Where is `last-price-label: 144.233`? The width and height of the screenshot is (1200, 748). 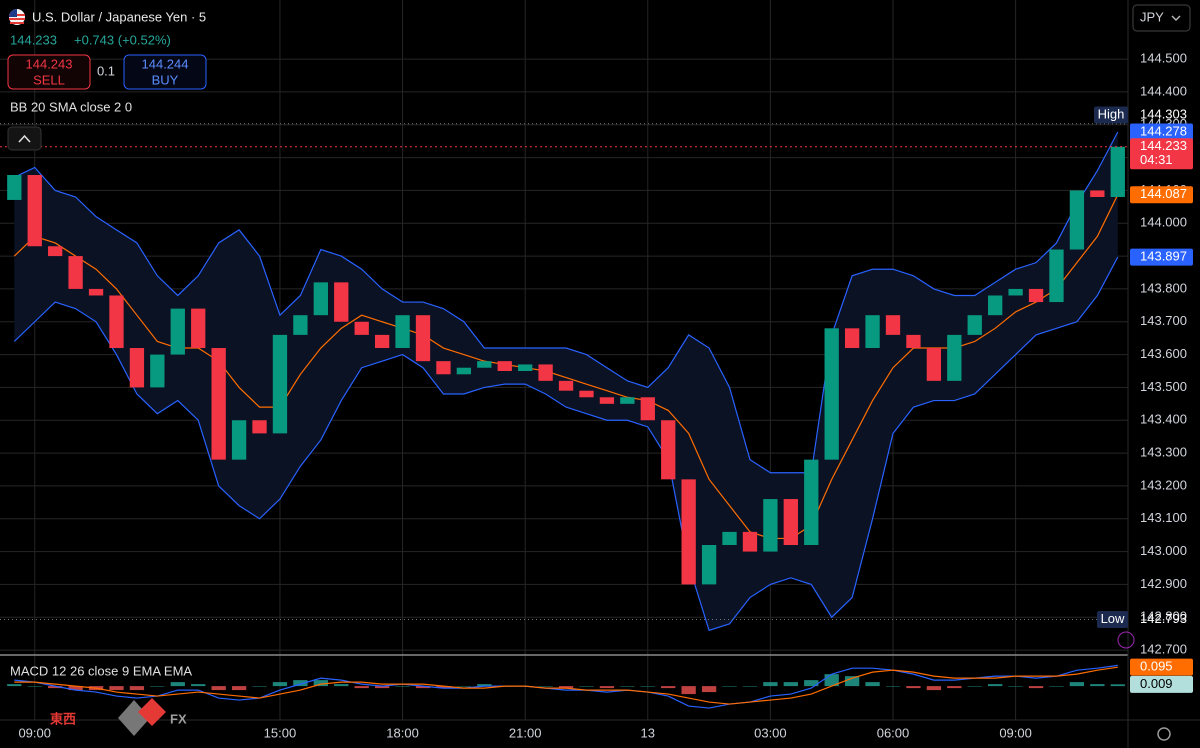 last-price-label: 144.233 is located at coordinates (1163, 145).